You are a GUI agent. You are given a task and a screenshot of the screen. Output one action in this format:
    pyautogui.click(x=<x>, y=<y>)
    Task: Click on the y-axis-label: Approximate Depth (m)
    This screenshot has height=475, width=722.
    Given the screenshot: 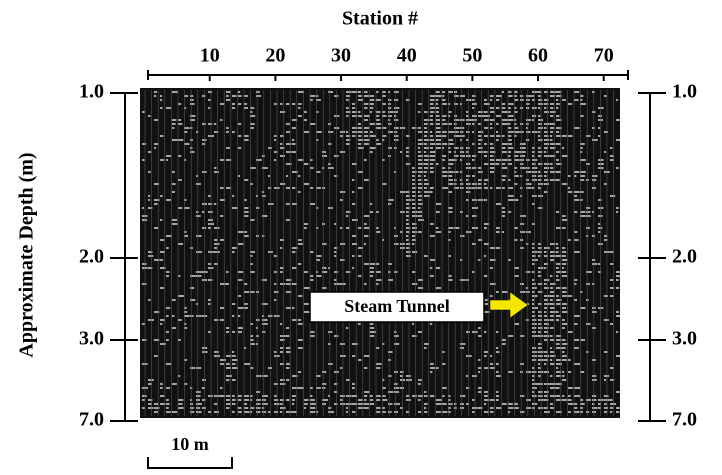 What is the action you would take?
    pyautogui.click(x=27, y=254)
    